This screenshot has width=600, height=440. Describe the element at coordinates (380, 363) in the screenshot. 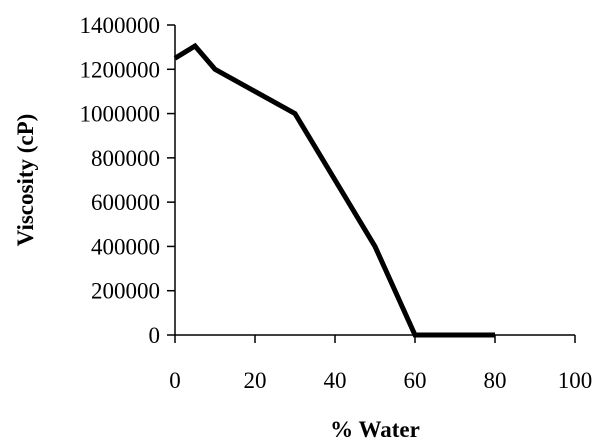

I see `x-axis: 0 20 40 60 80 100` at that location.